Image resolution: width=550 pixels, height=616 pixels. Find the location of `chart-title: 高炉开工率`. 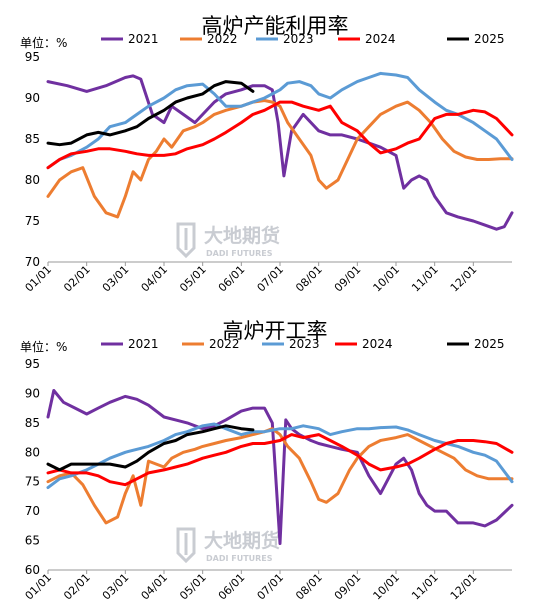

chart-title: 高炉开工率 is located at coordinates (275, 331).